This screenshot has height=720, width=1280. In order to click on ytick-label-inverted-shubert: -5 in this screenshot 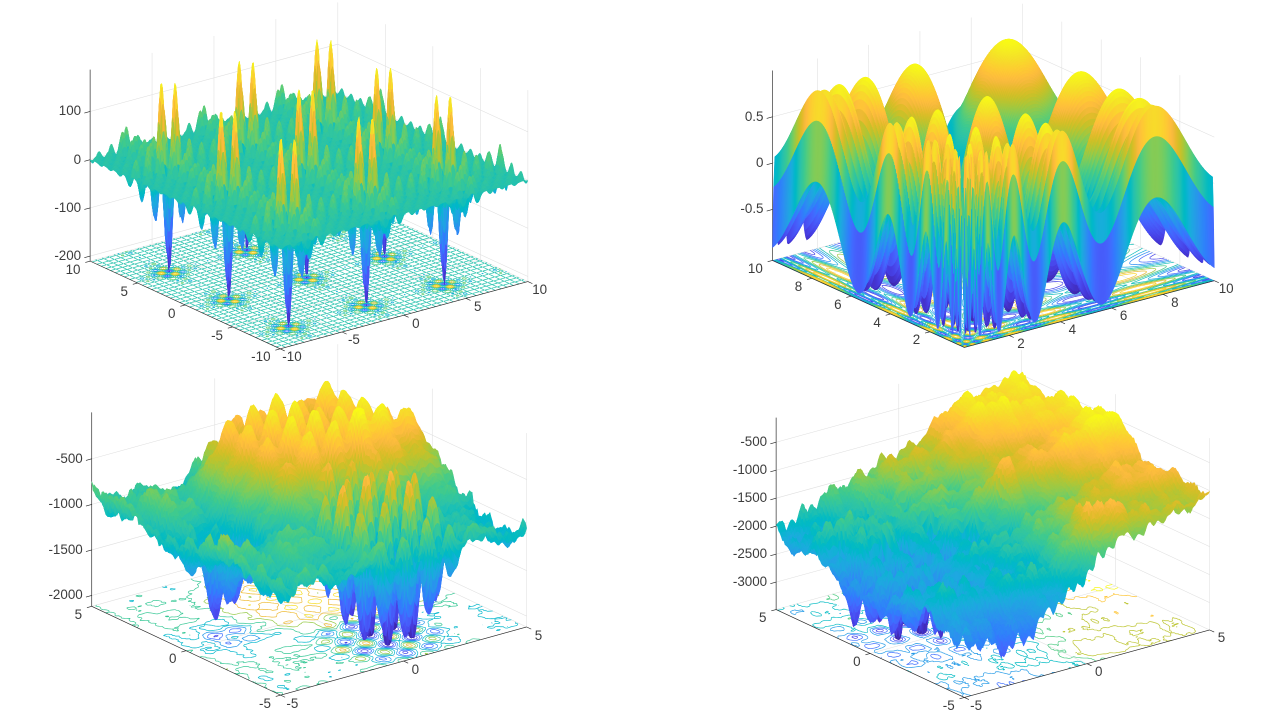, I will do `click(217, 335)`.